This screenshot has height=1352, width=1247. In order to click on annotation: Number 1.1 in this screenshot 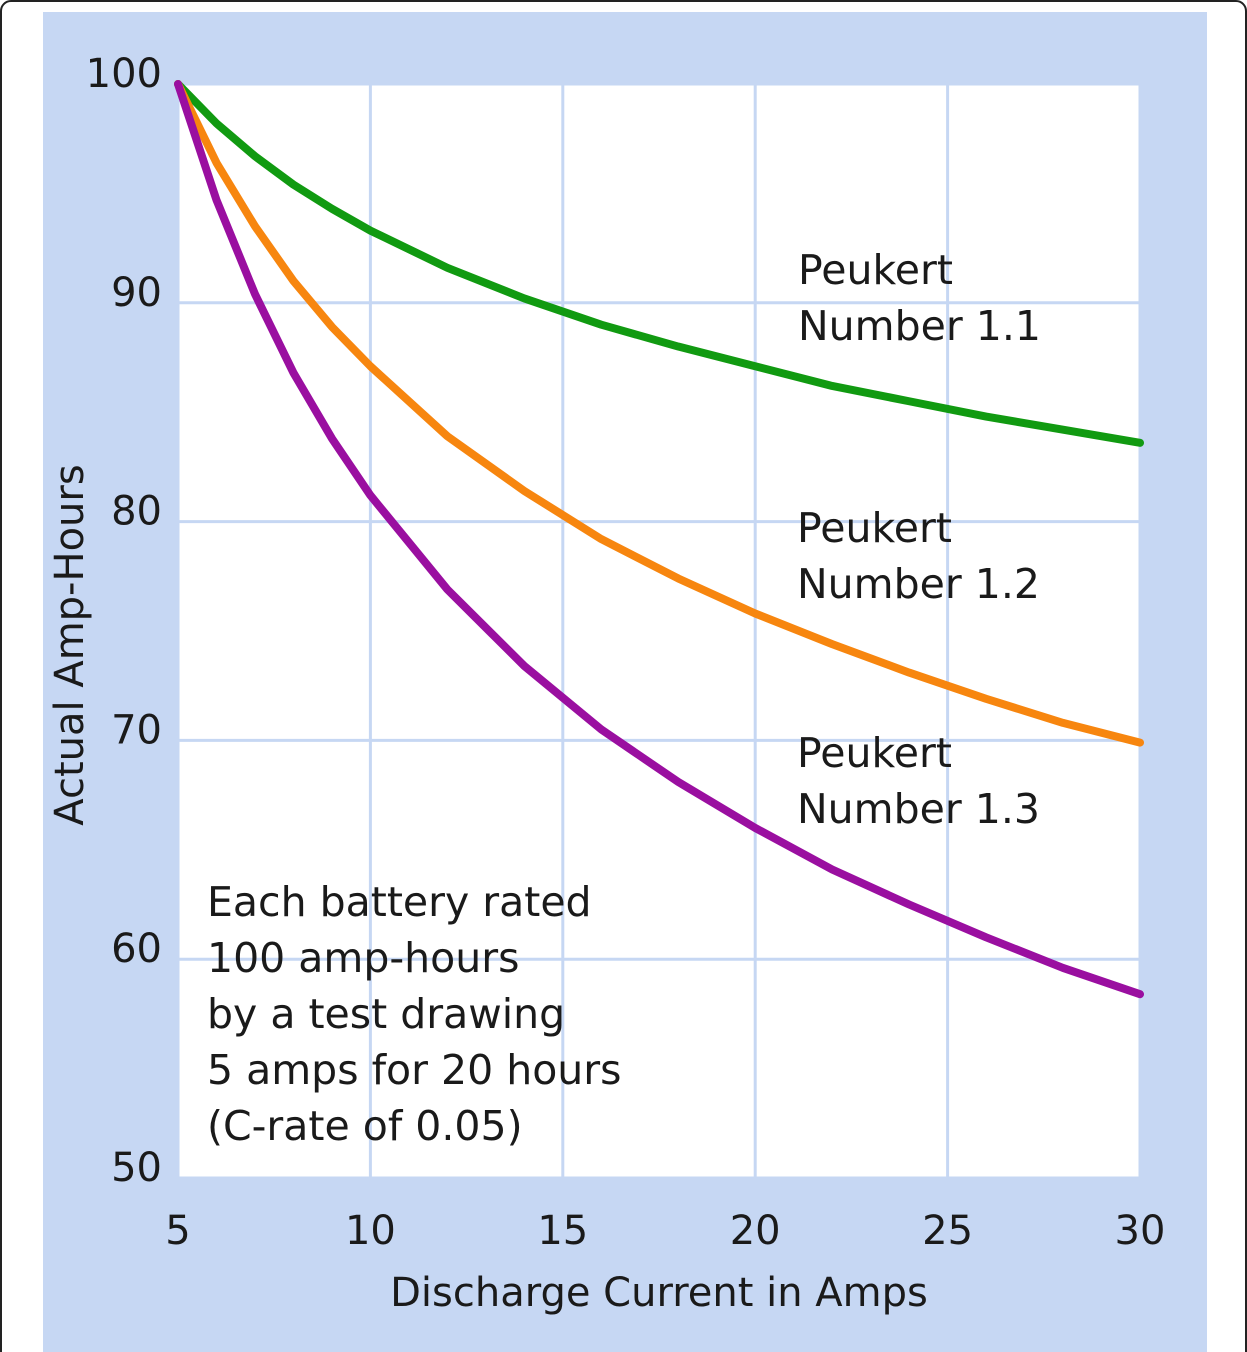, I will do `click(919, 326)`.